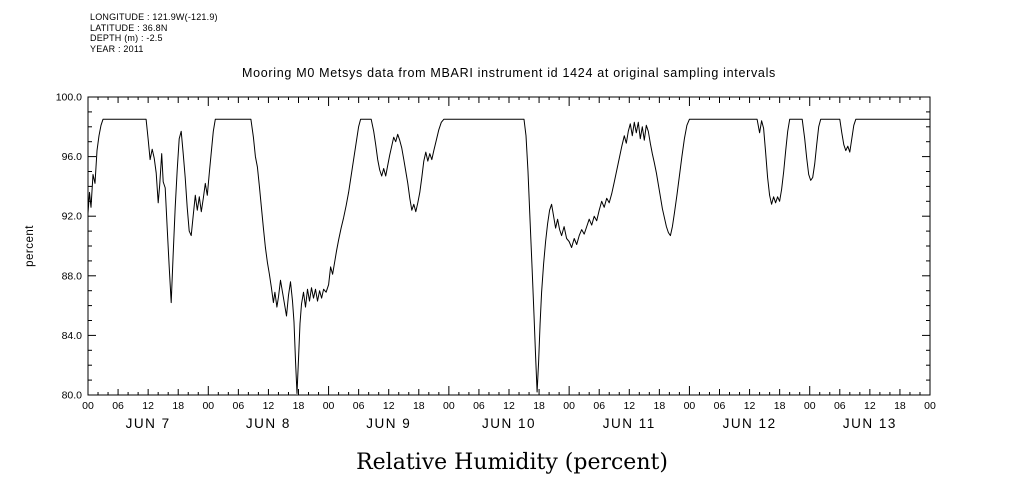 Image resolution: width=1009 pixels, height=504 pixels. What do you see at coordinates (69, 98) in the screenshot?
I see `y-tick-label: 100.0` at bounding box center [69, 98].